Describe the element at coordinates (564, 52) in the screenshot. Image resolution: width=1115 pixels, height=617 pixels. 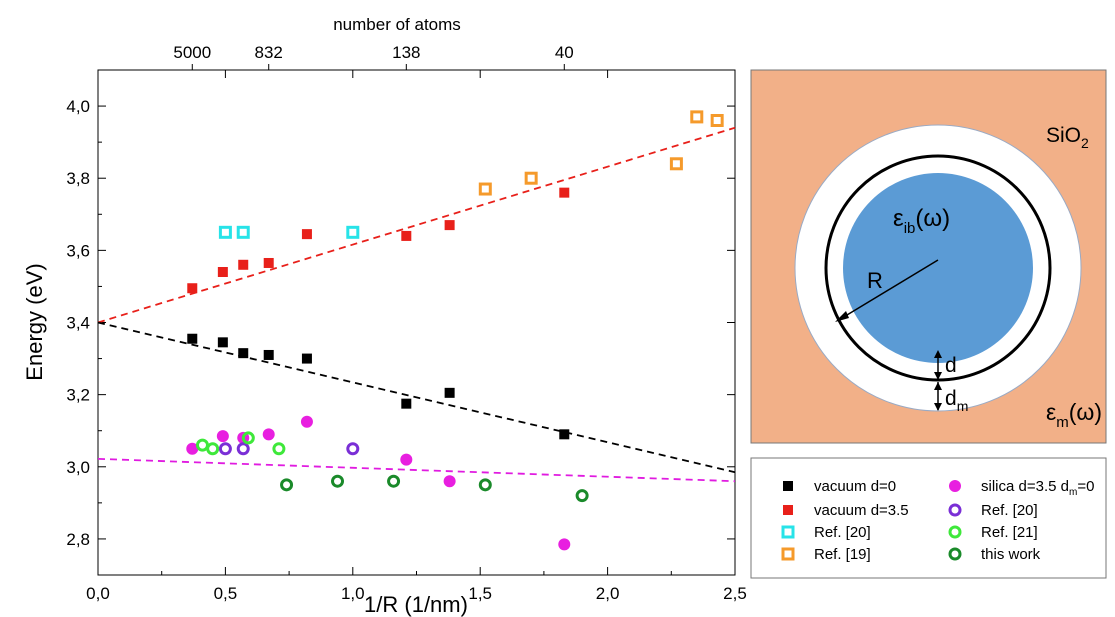
I see `top-tick-label: 40` at that location.